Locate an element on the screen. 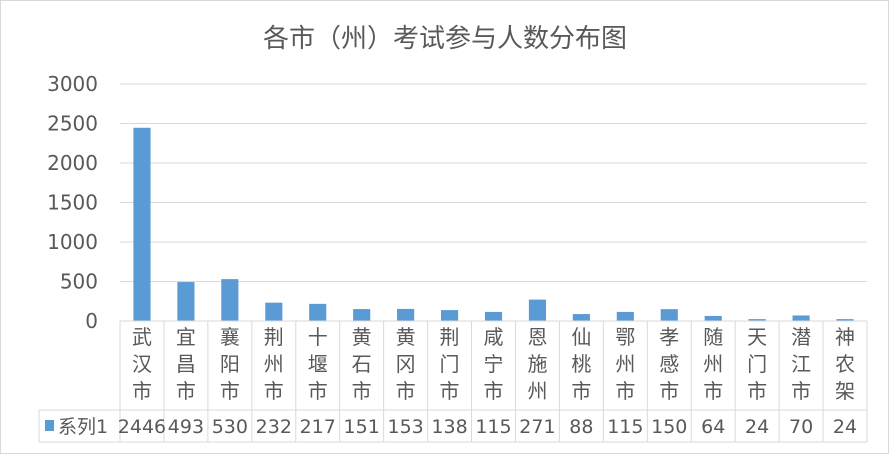 This screenshot has height=454, width=889. data-value-cell: 150 is located at coordinates (669, 427).